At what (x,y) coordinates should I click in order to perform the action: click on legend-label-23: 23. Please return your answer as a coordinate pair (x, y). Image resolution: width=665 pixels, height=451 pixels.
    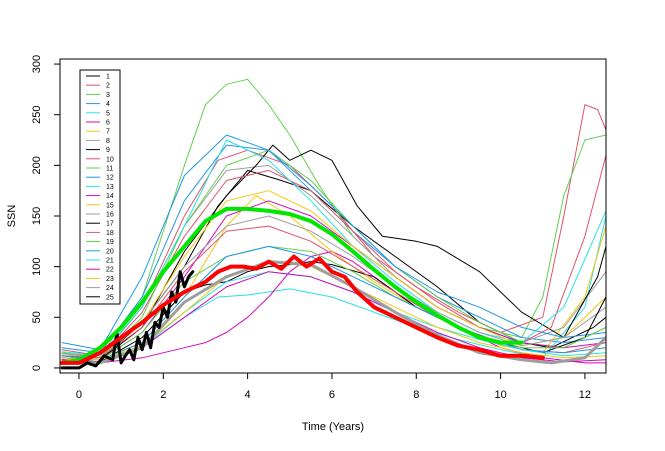
    Looking at the image, I should click on (110, 279).